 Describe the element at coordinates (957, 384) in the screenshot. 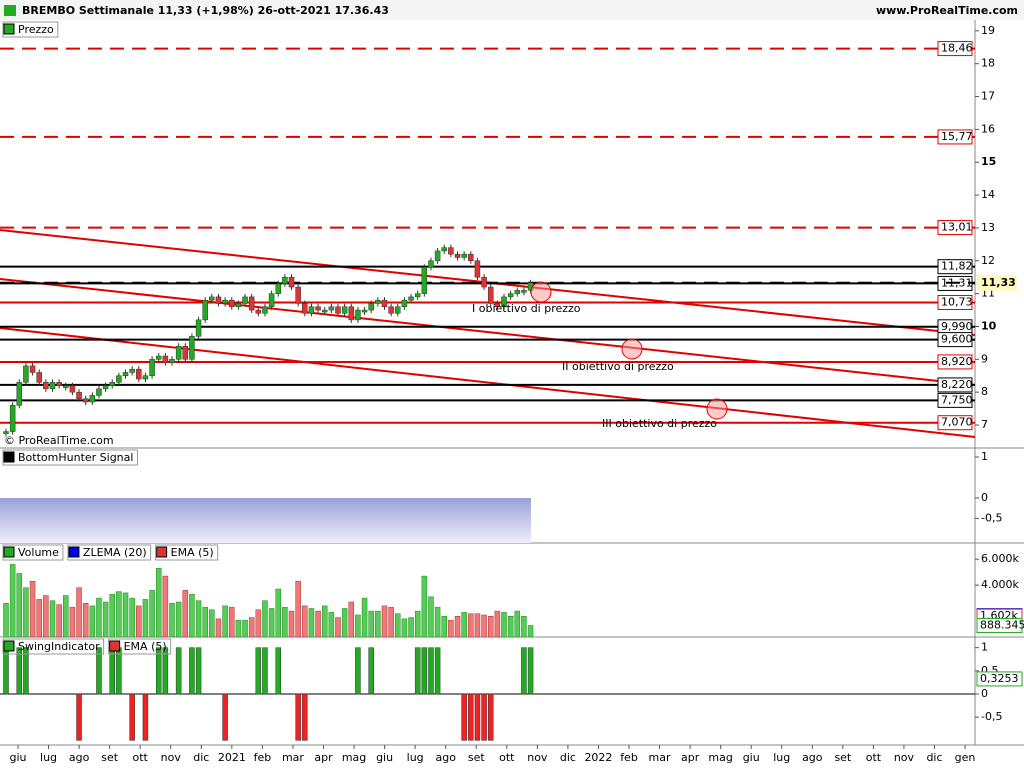

I see `level-label: 8,220` at that location.